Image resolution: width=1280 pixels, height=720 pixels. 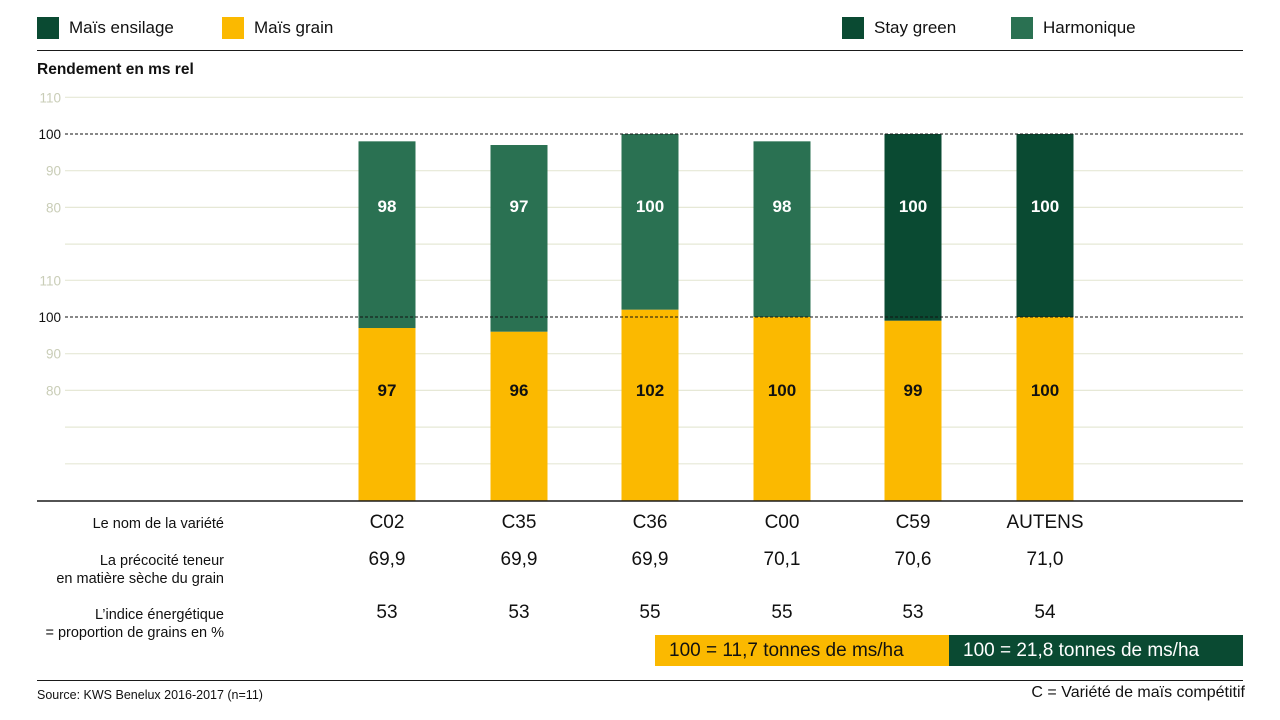 I want to click on table-cell-r2-5: 70,6, so click(x=913, y=559).